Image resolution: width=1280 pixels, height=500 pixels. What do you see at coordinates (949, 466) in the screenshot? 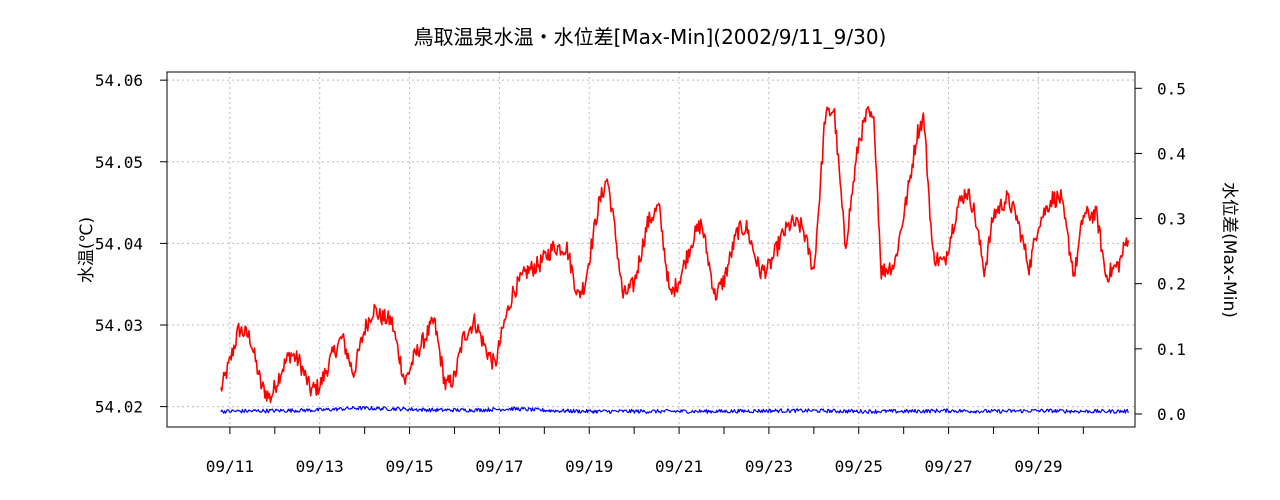
I see `x-tick-label: 09/27` at bounding box center [949, 466].